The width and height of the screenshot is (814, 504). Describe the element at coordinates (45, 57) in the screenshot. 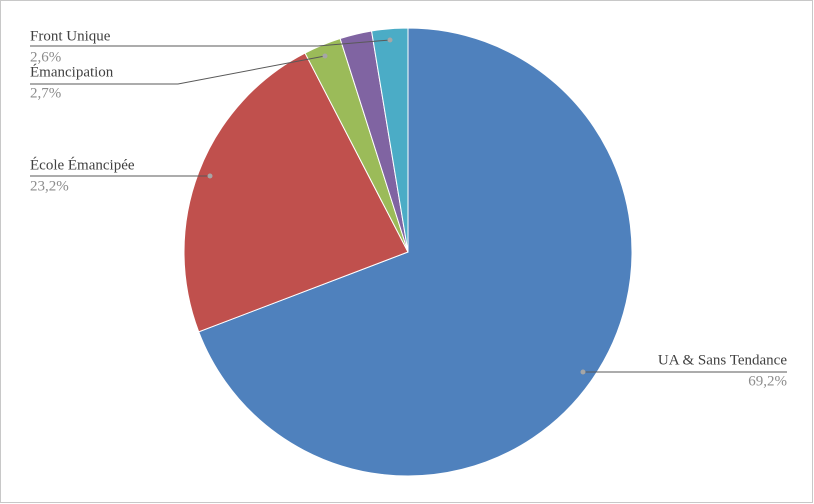

I see `slice-value-label: 2,6%` at that location.